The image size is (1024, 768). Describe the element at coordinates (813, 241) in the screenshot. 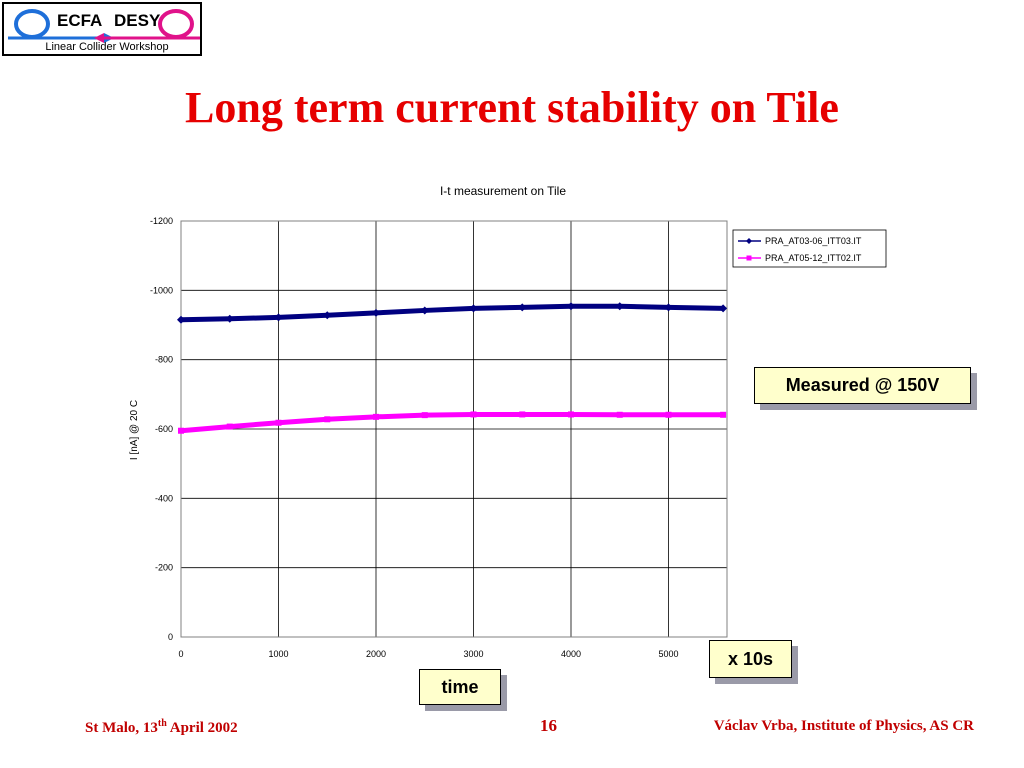

I see `legend-entry: PRA_AT03-06_ITT03.IT` at that location.